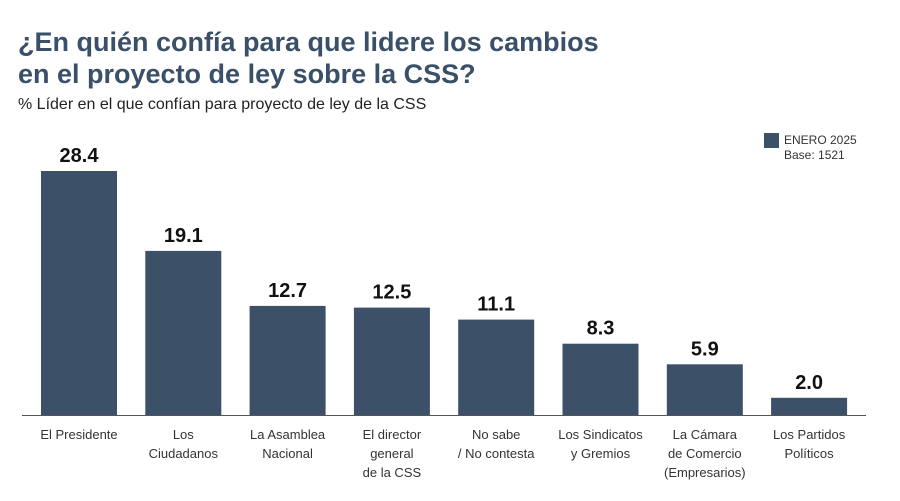  What do you see at coordinates (600, 434) in the screenshot?
I see `category-label-5-line-0: Los Sindicatos` at bounding box center [600, 434].